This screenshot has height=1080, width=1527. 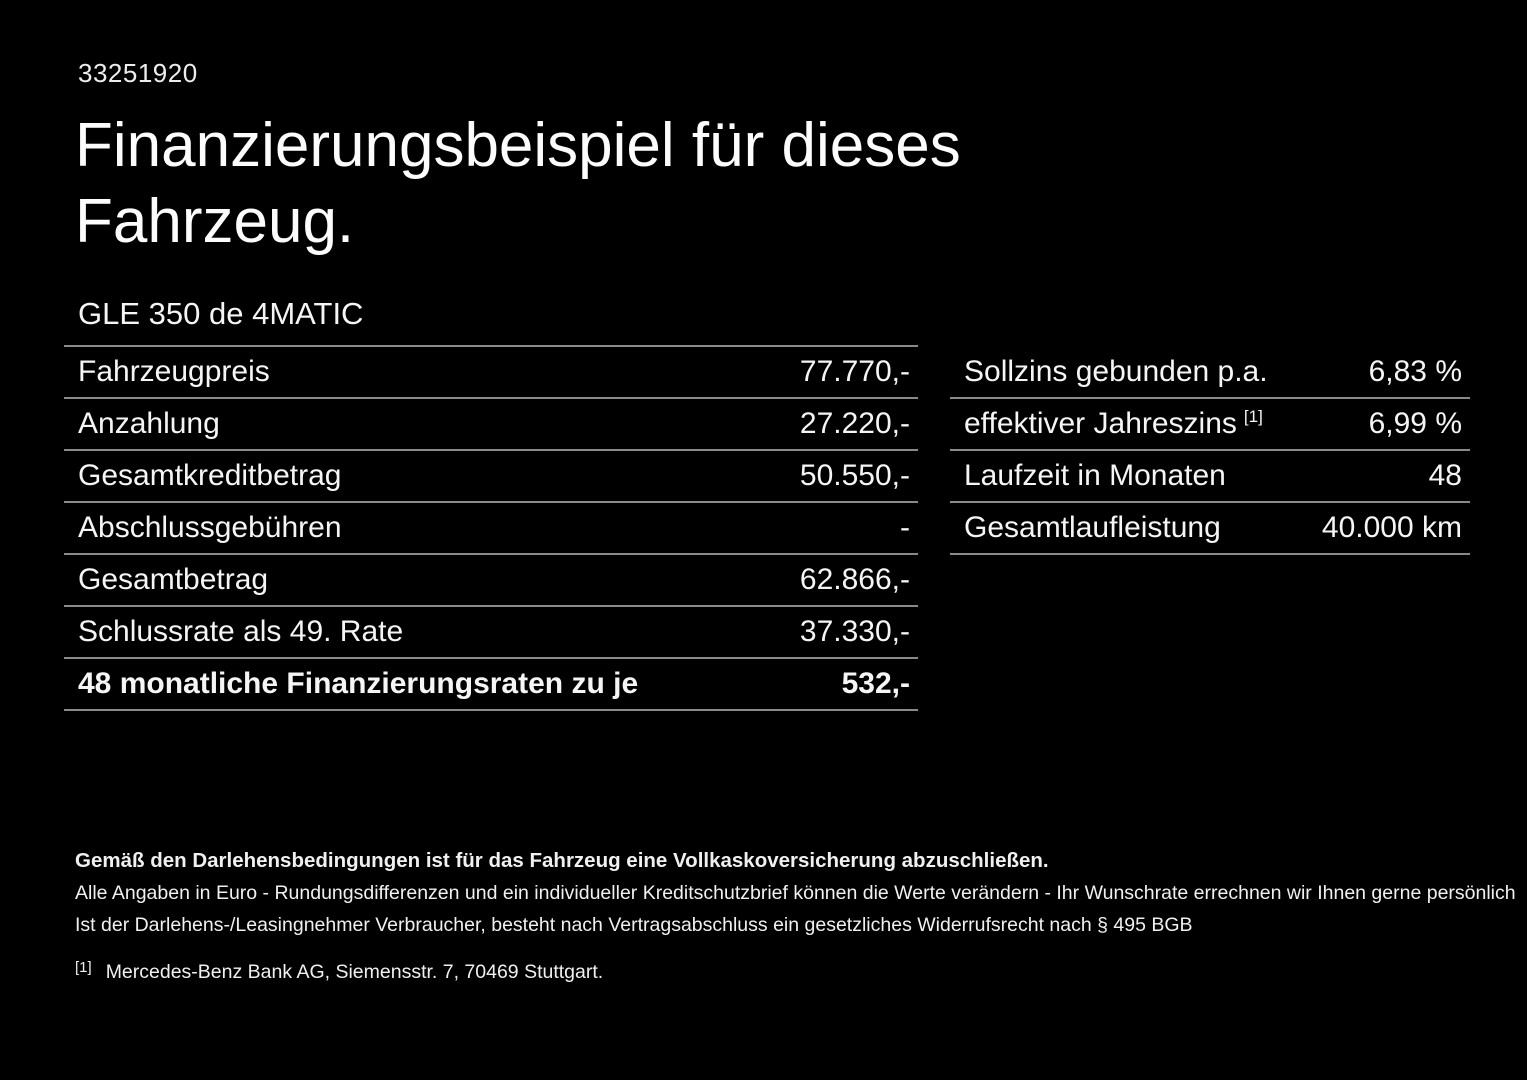 I want to click on table-row-sollzins: Sollzins gebunden p.a. 6,83 %, so click(x=1210, y=373).